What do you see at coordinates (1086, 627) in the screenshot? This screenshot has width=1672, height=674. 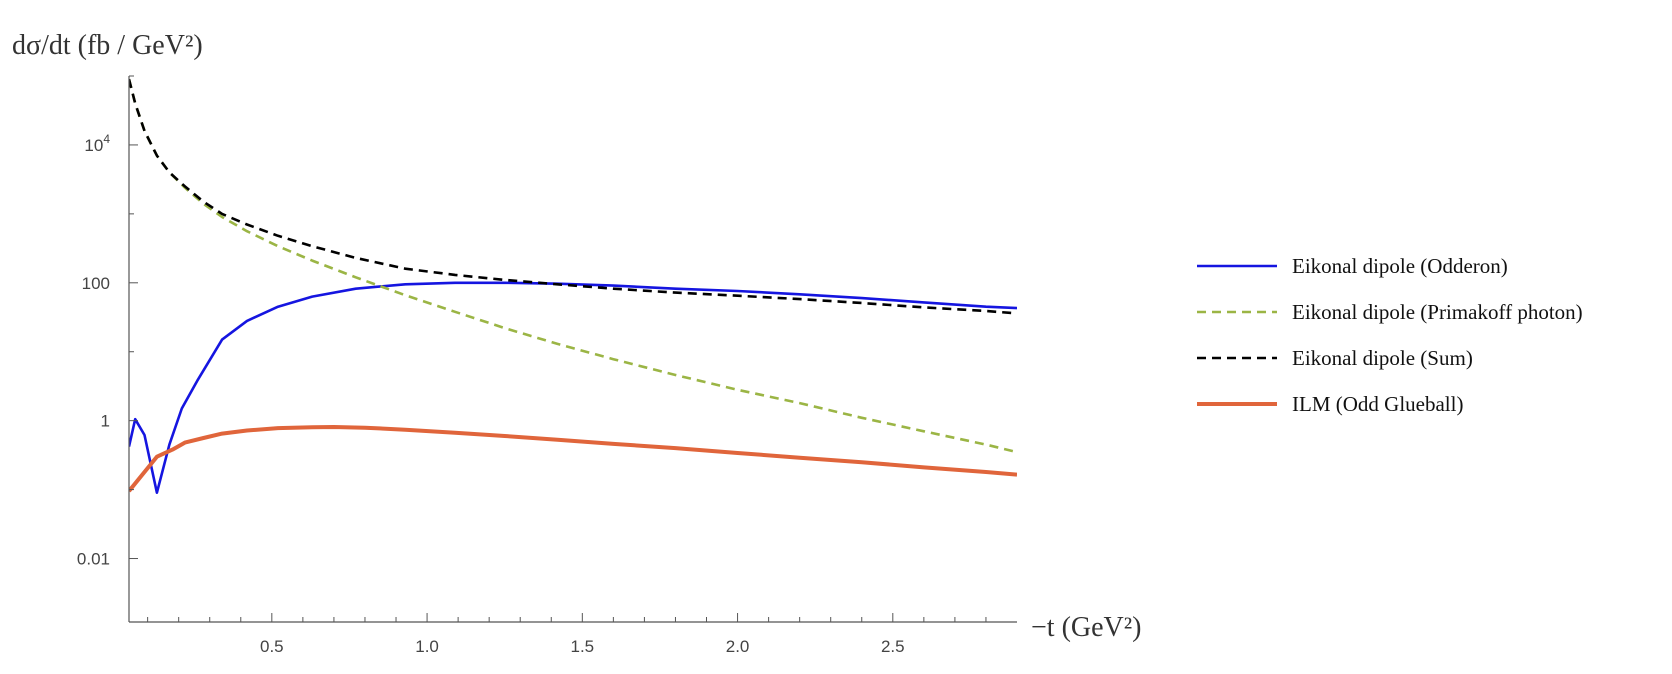 I see `x-axis-title: −t (GeV²)` at bounding box center [1086, 627].